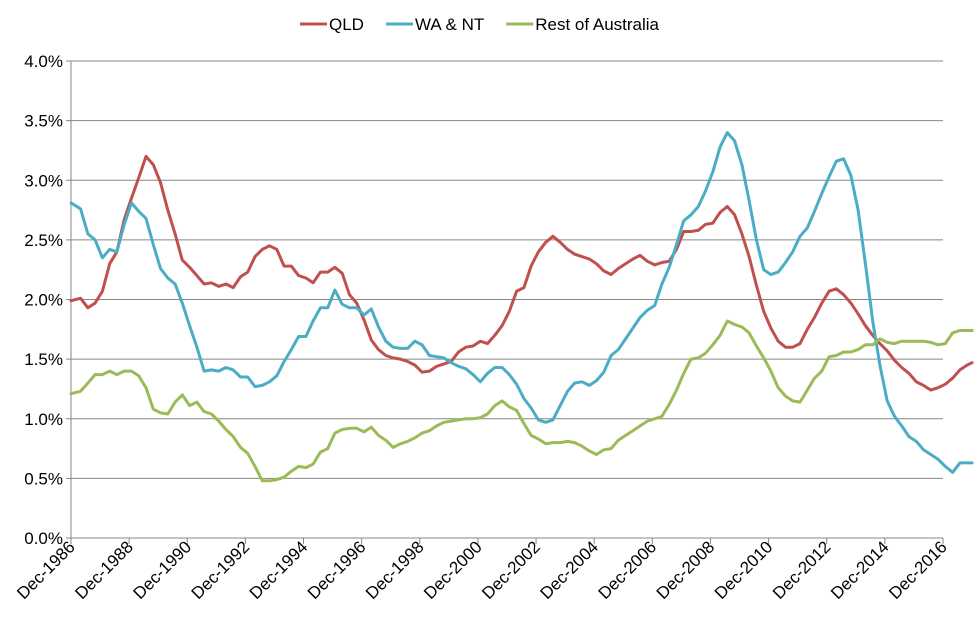 Image resolution: width=978 pixels, height=640 pixels. What do you see at coordinates (43, 419) in the screenshot?
I see `y-tick-label: 1.0%` at bounding box center [43, 419].